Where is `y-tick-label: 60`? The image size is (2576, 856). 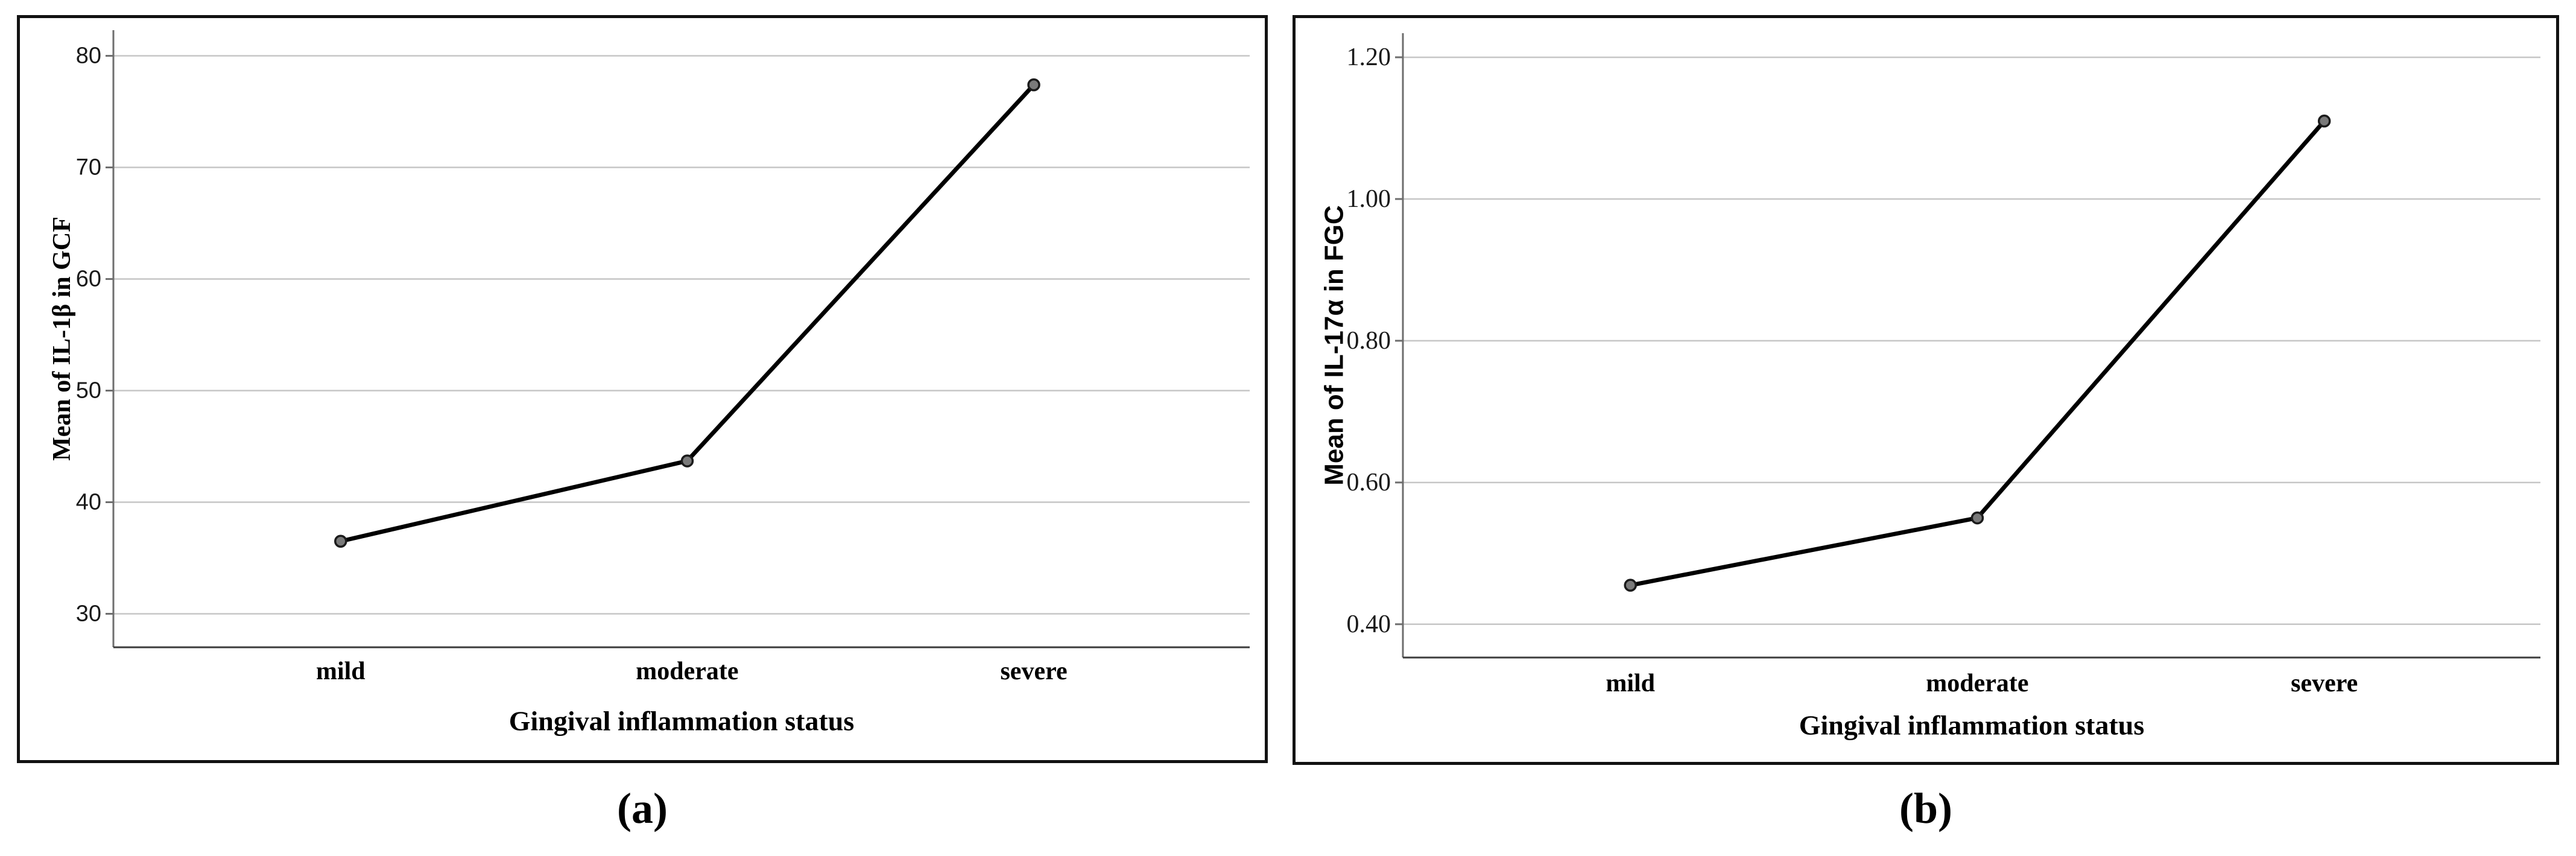 y-tick-label: 60 is located at coordinates (88, 279).